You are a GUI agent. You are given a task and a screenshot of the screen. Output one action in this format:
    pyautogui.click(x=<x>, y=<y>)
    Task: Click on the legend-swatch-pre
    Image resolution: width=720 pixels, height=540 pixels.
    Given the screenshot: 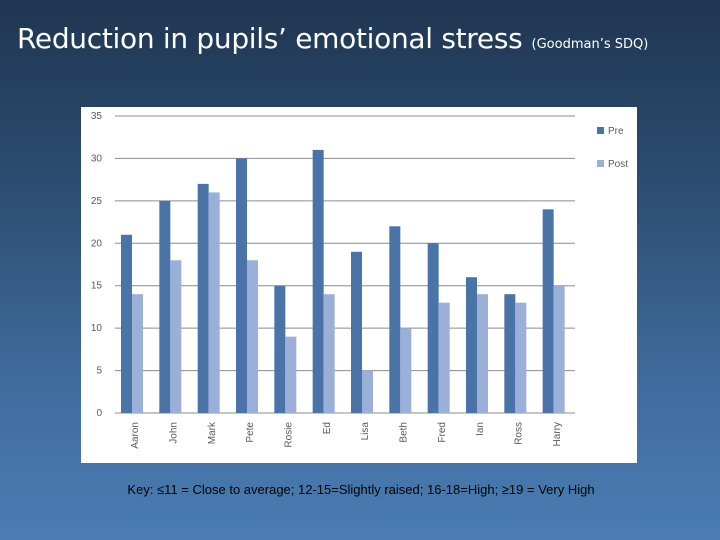 What is the action you would take?
    pyautogui.click(x=600, y=130)
    